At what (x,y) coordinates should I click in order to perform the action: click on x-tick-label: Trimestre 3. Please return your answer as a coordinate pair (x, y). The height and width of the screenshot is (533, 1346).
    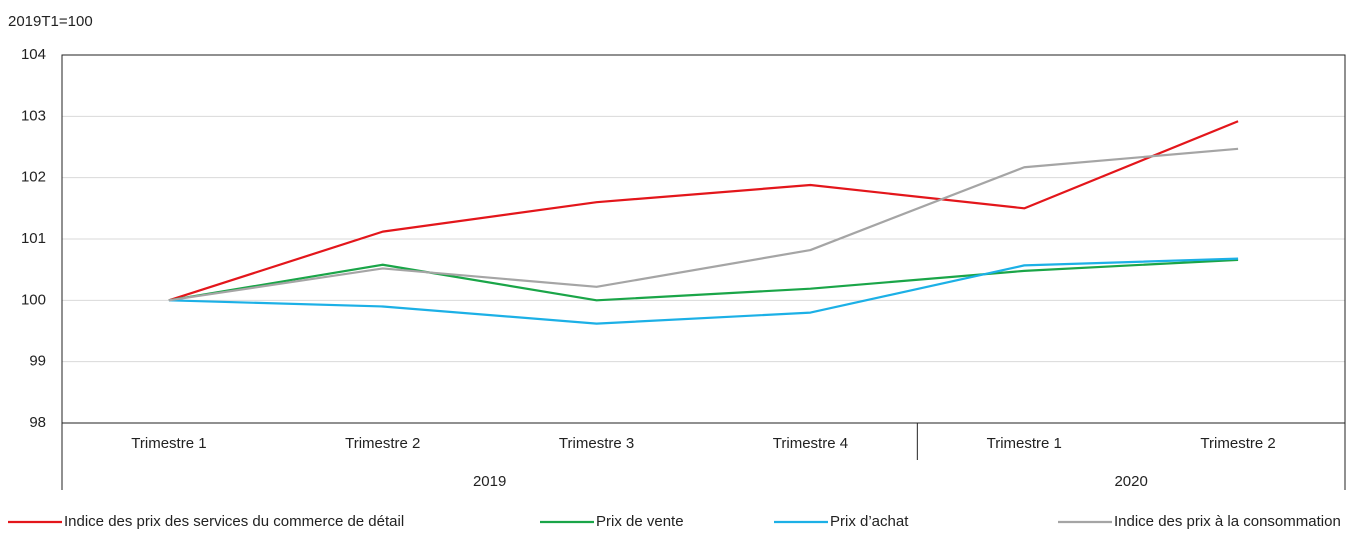
    Looking at the image, I should click on (596, 443).